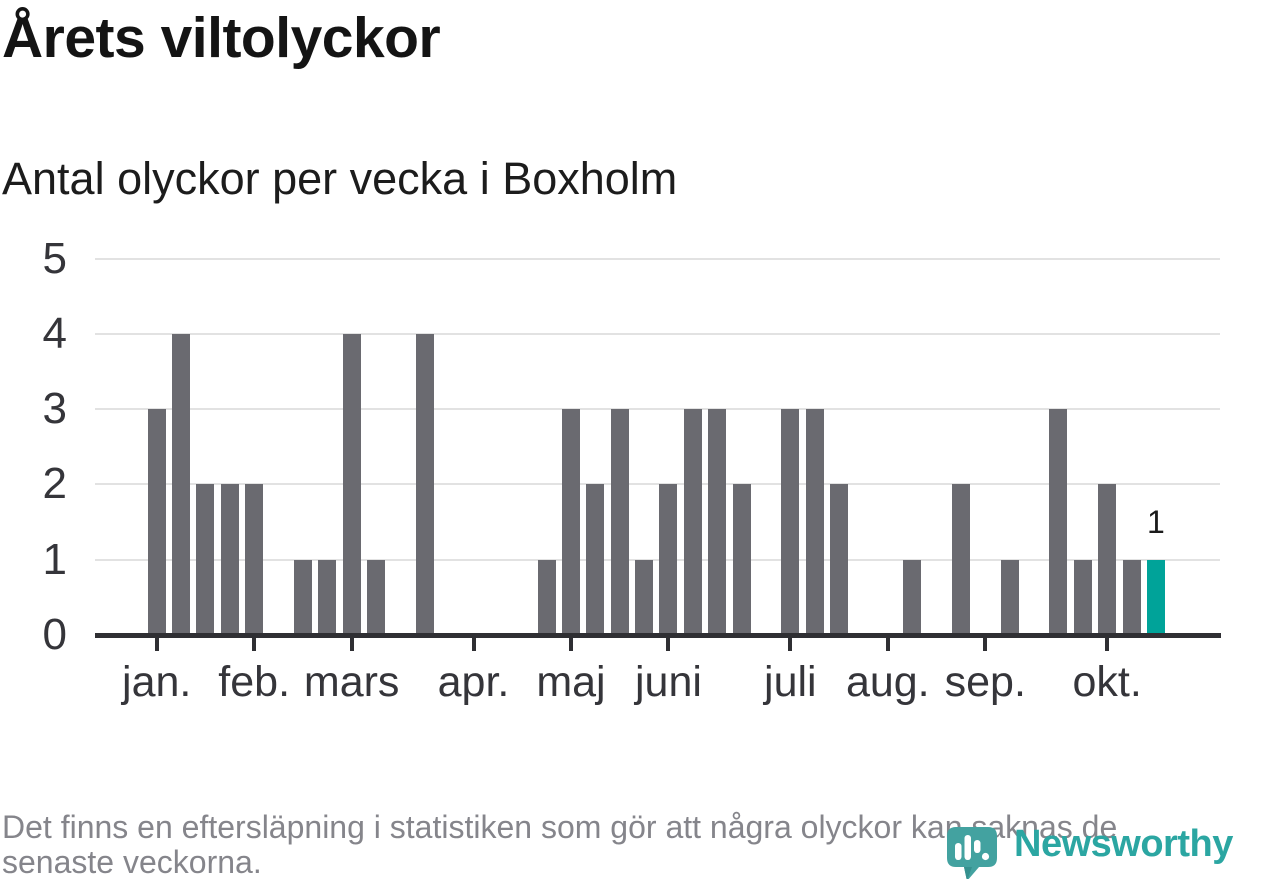  I want to click on last-bar-value-label: 1, so click(1155, 522).